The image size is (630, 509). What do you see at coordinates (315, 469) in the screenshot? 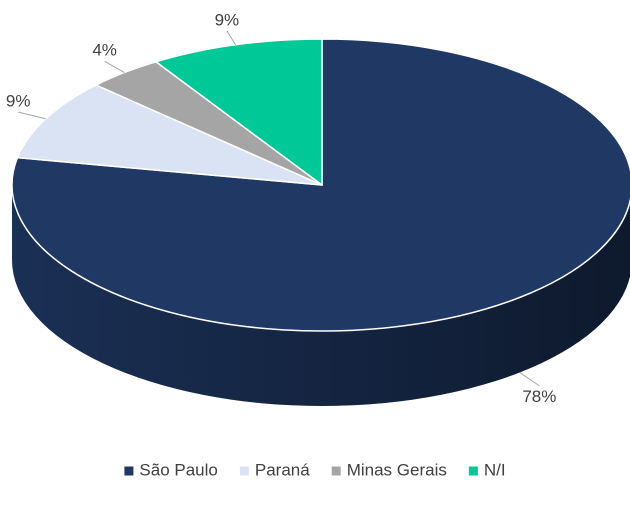
I see `legend: São Paulo Paraná Minas Gerais N/I` at bounding box center [315, 469].